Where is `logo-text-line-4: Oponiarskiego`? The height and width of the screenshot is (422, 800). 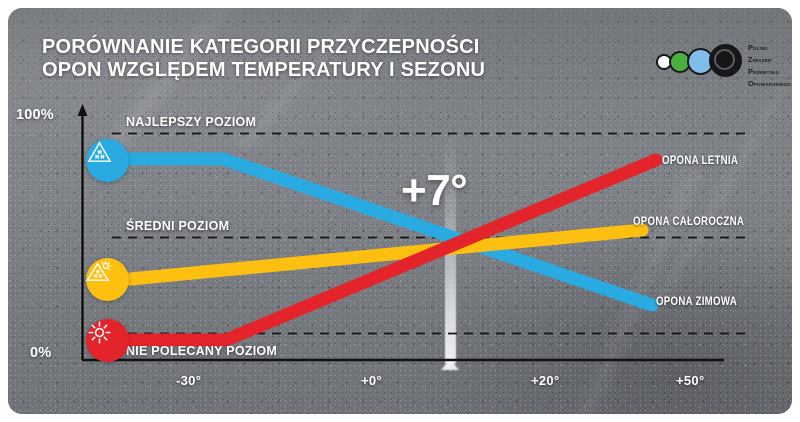 logo-text-line-4: Oponiarskiego is located at coordinates (769, 83).